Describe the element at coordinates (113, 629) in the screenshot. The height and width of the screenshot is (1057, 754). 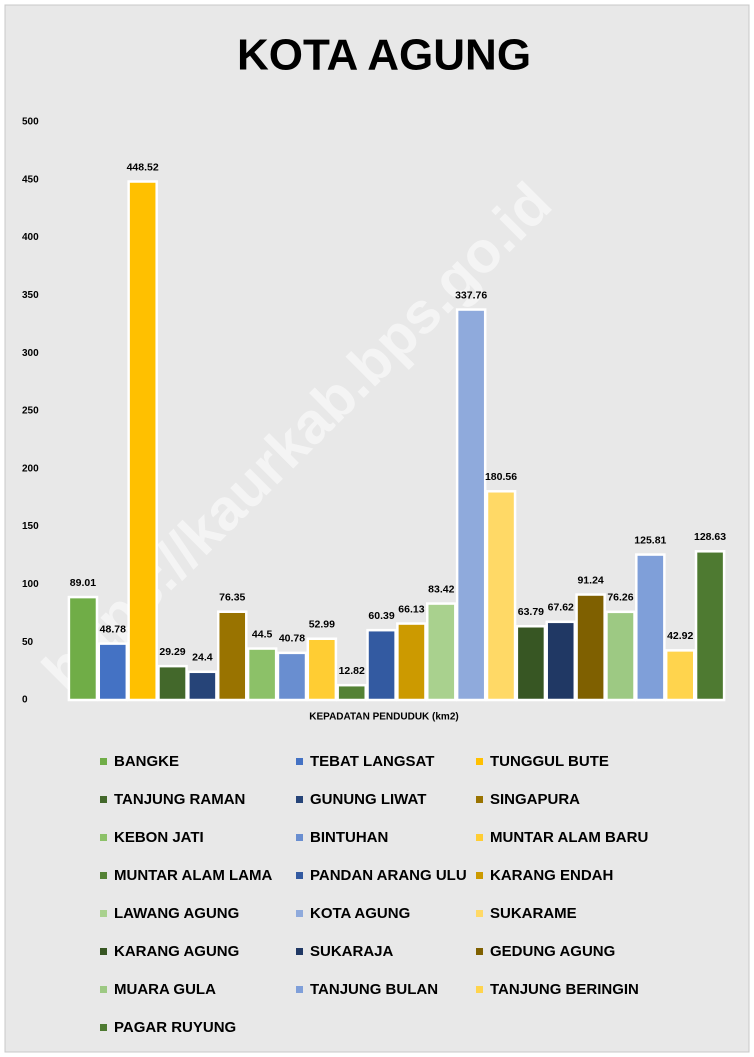
I see `data-label: 48.78` at that location.